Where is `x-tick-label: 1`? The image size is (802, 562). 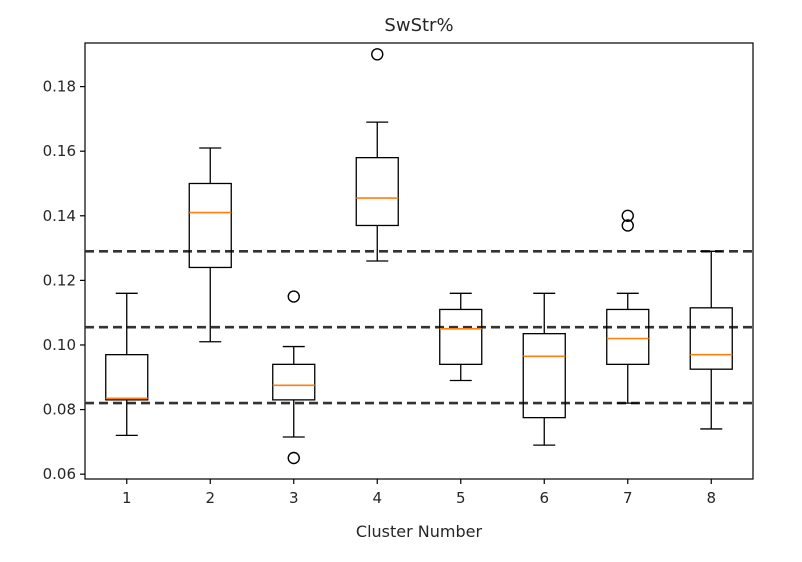
x-tick-label: 1 is located at coordinates (127, 498).